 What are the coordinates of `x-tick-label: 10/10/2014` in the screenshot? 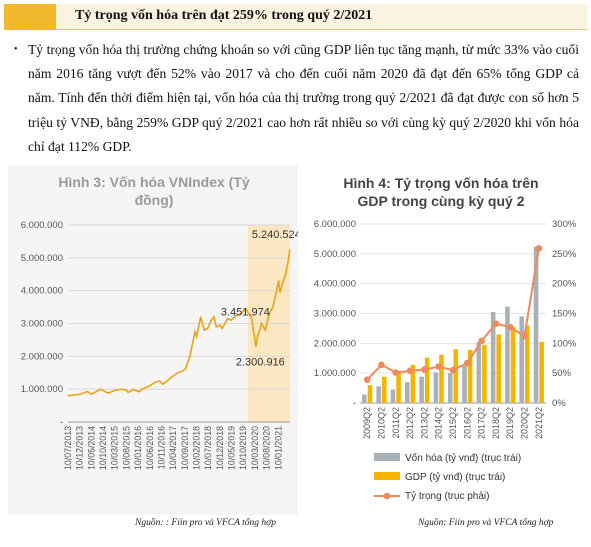 It's located at (103, 448).